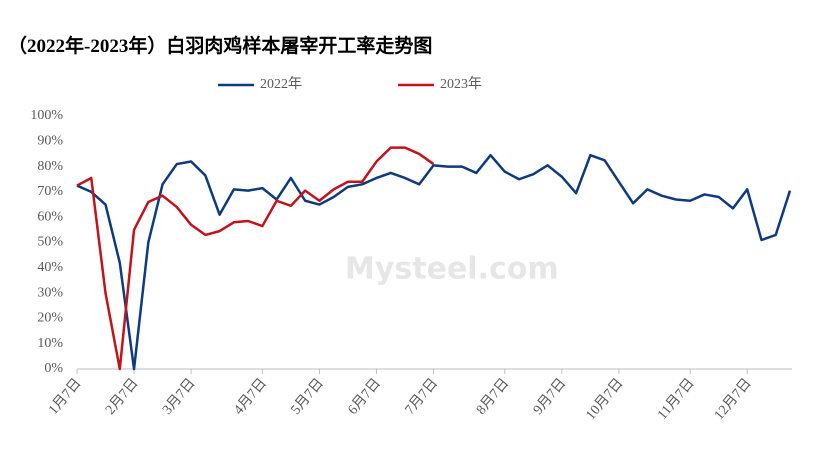  What do you see at coordinates (549, 396) in the screenshot?
I see `x-tick-label: 9月7日` at bounding box center [549, 396].